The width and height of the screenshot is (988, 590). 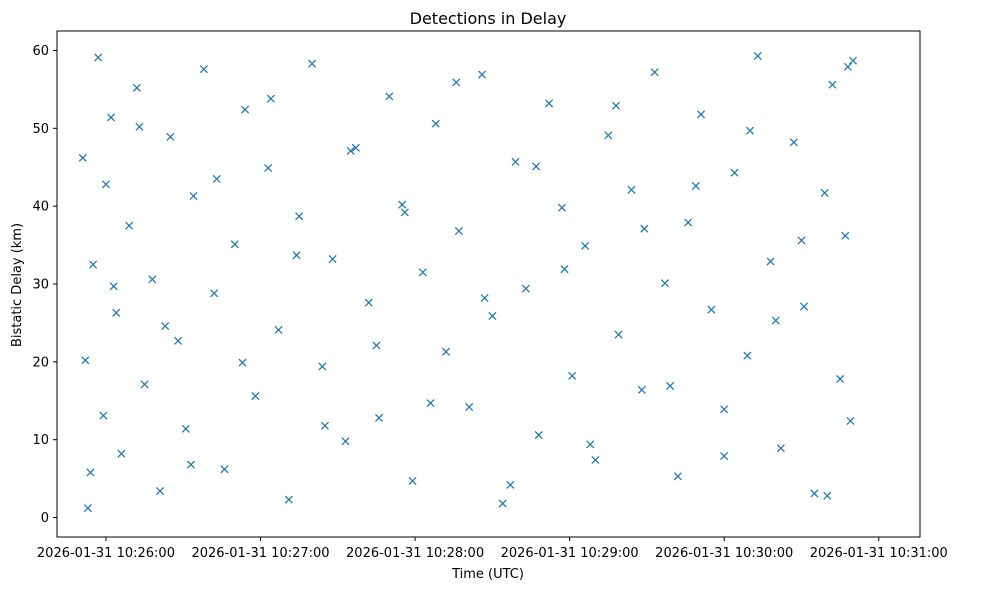 I want to click on y-tick-label: 10, so click(x=40, y=440).